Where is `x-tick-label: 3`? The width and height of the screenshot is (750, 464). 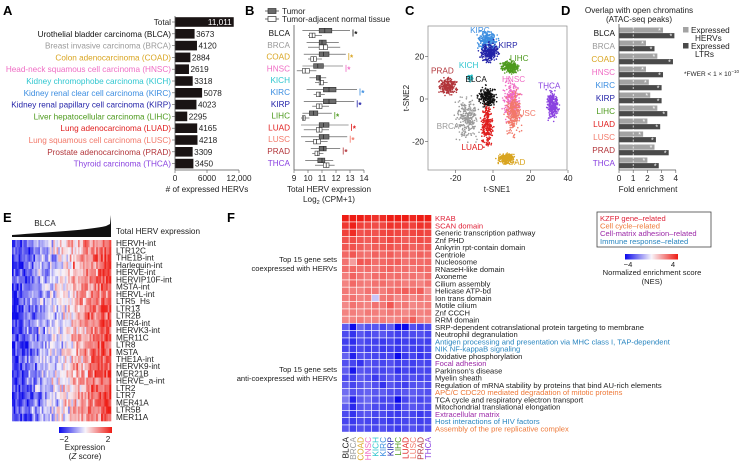
x-tick-label: 3 is located at coordinates (661, 178).